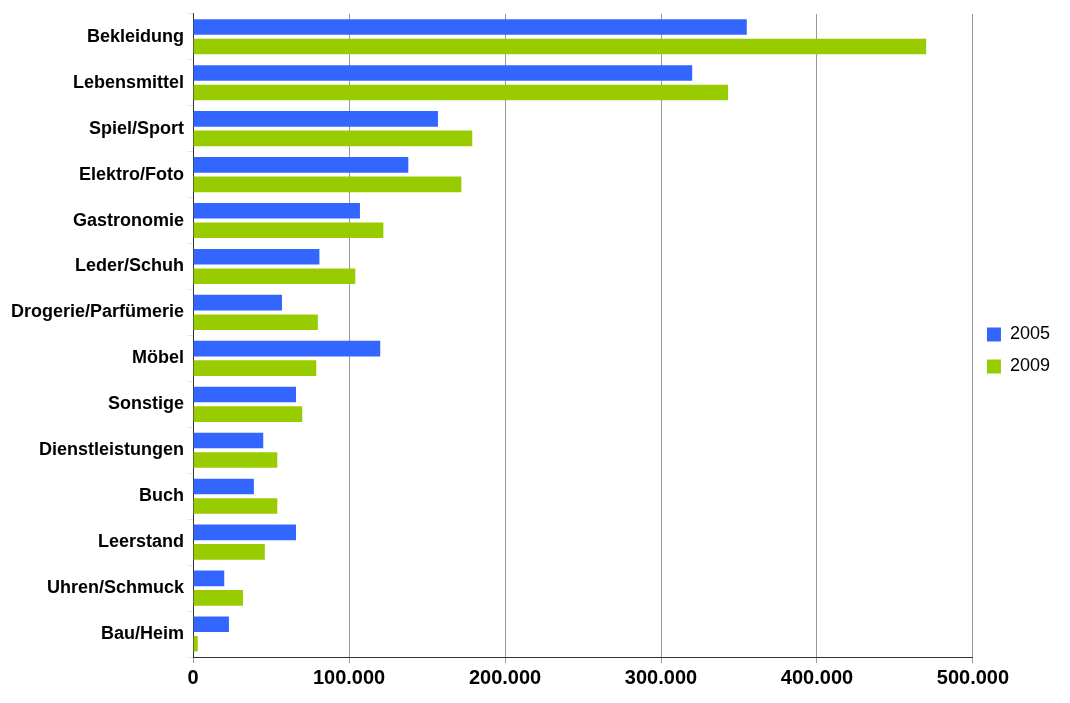  I want to click on y-tick-label: Bekleidung, so click(136, 35).